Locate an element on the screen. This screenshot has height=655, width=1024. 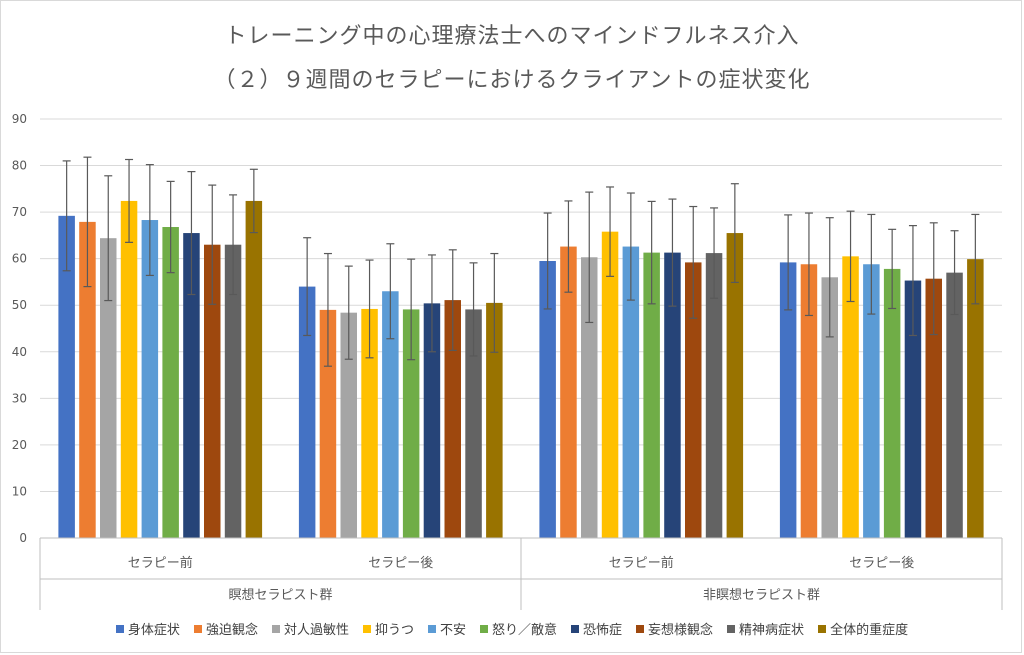
legend-item: 怒り／敵意 is located at coordinates (518, 628).